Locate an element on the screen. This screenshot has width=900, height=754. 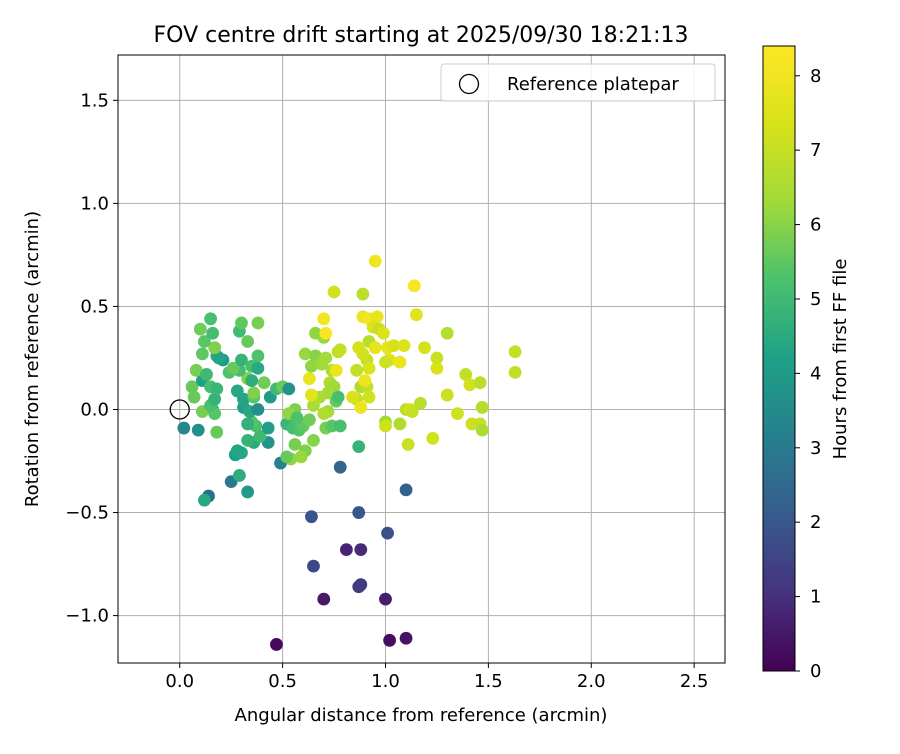
legend-label: Reference platepar is located at coordinates (593, 84).